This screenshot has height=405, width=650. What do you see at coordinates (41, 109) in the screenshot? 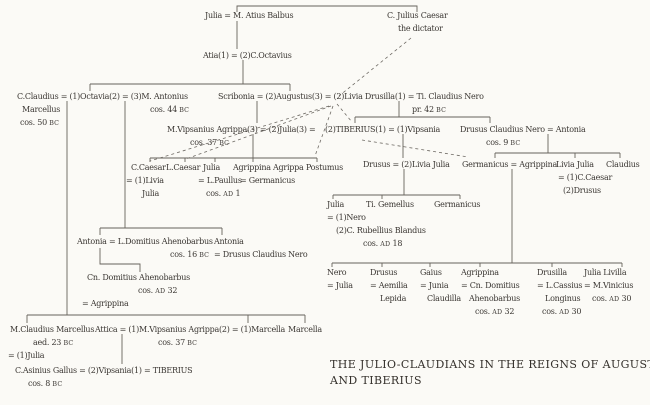
I see `label-claudius-marcellus-sub: Marcellus` at bounding box center [41, 109].